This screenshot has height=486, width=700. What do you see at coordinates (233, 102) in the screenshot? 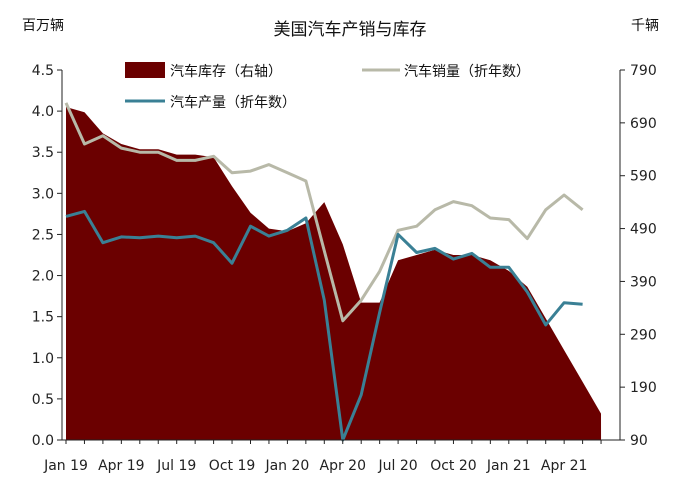
I see `legend-label-production: 汽车产量（折年数）` at bounding box center [233, 102].